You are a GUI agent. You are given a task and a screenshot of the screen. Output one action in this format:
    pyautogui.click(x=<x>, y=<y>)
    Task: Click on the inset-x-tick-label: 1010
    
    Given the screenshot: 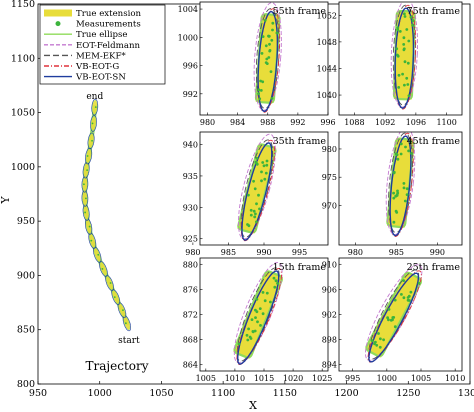 What is the action you would take?
    pyautogui.click(x=455, y=378)
    